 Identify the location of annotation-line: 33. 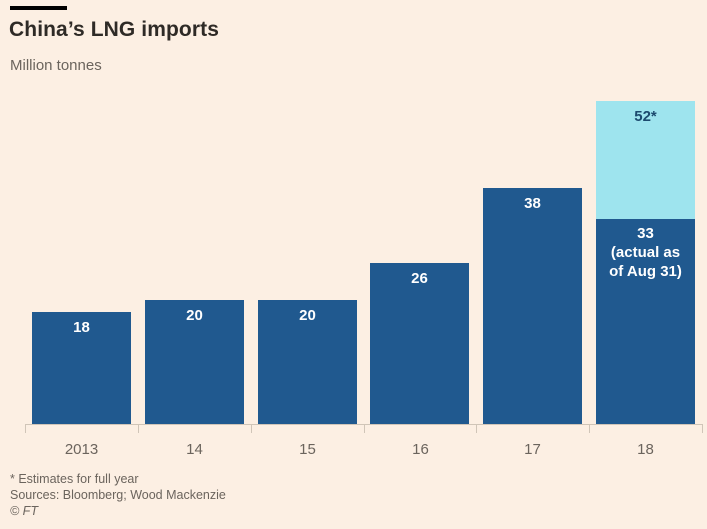
(645, 233).